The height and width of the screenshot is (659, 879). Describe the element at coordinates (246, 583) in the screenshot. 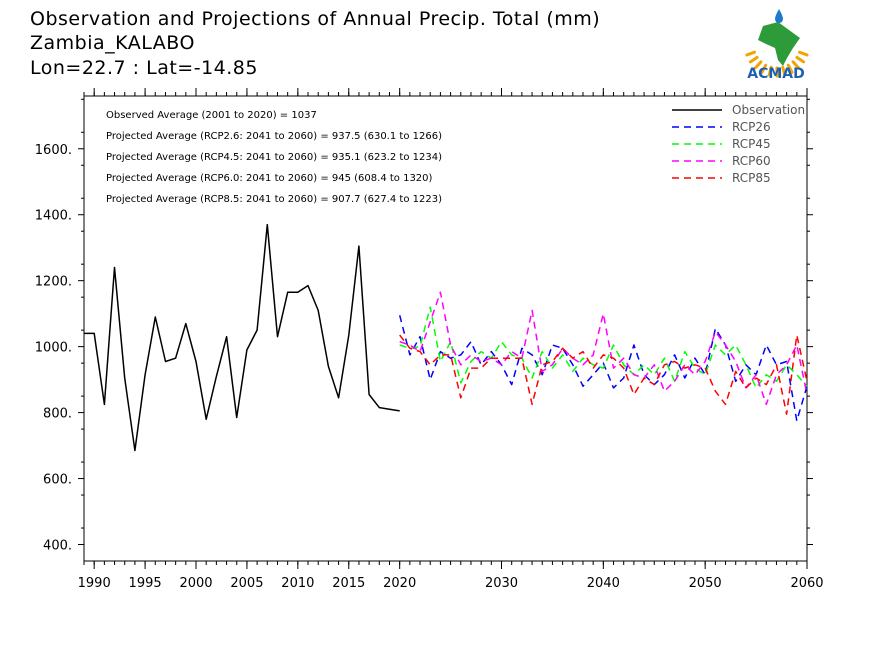

I see `x-tick-label: 2005` at that location.